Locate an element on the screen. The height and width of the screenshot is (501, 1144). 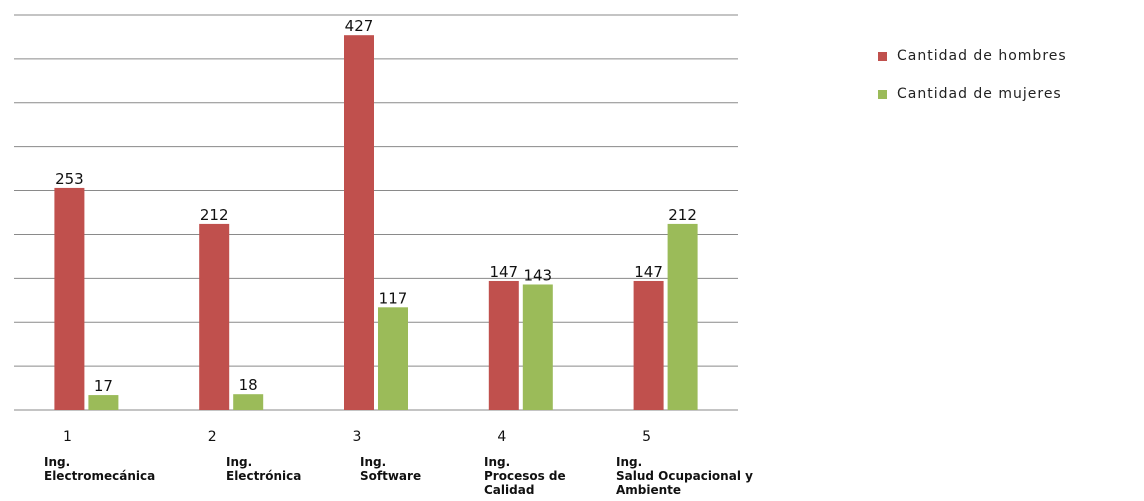
x-tick-label: 4 is located at coordinates (501, 437).